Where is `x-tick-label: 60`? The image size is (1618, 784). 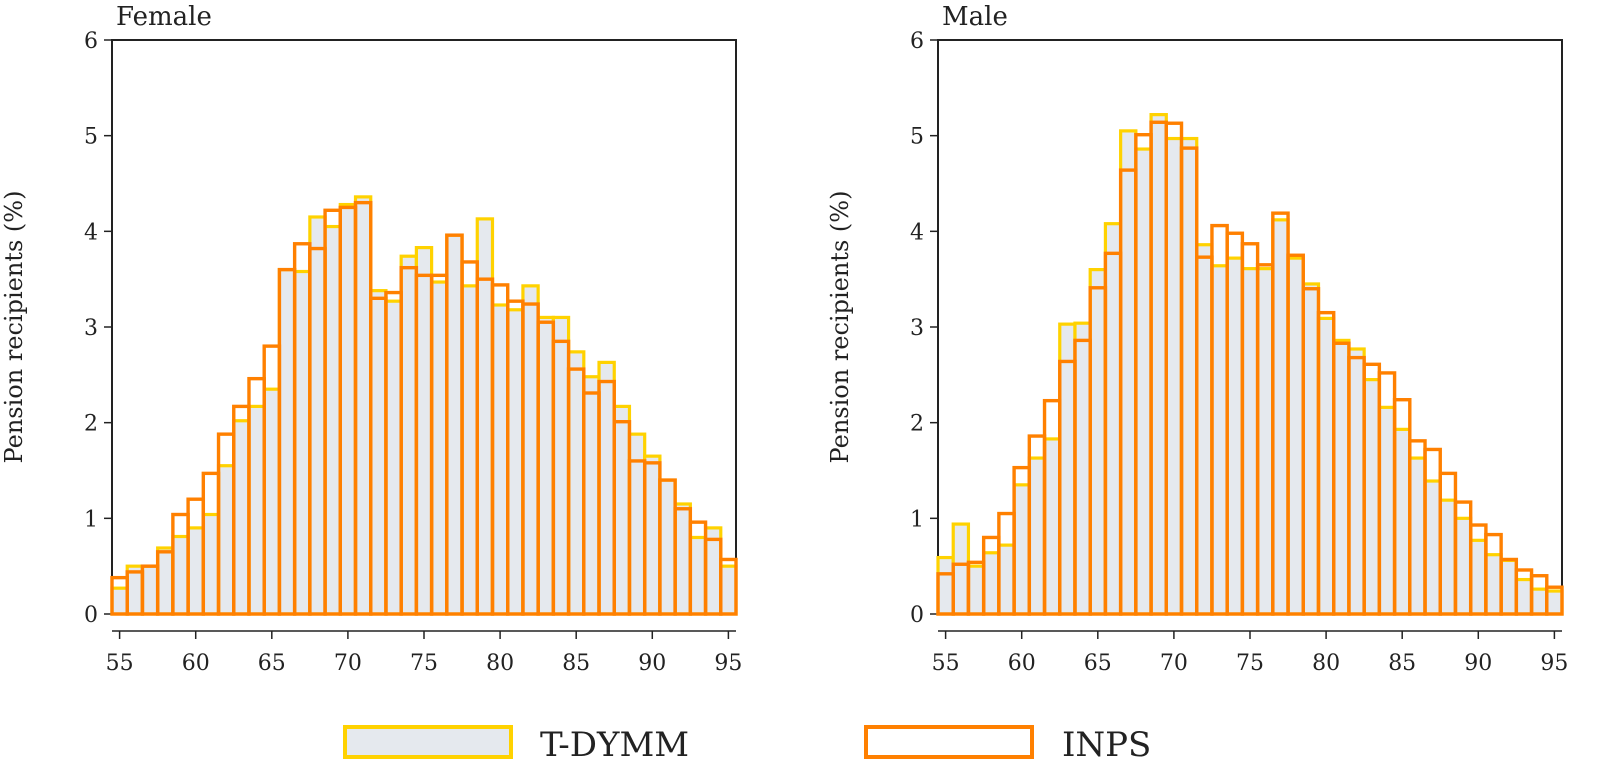
x-tick-label: 60 is located at coordinates (196, 663).